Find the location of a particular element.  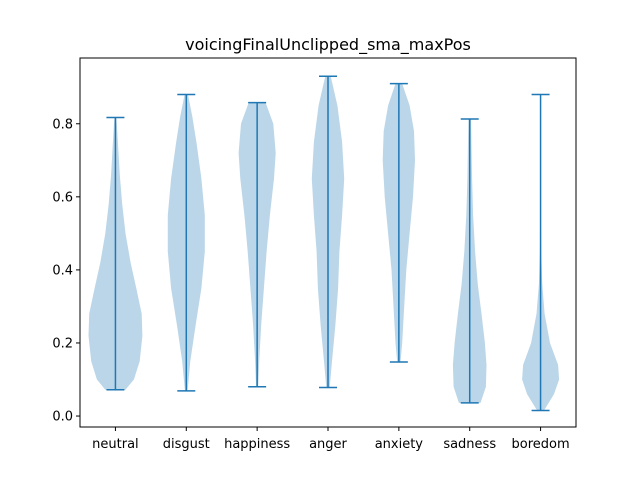

y-axis: 0.0 0.2 0.4 0.6 0.8 is located at coordinates (66, 271).